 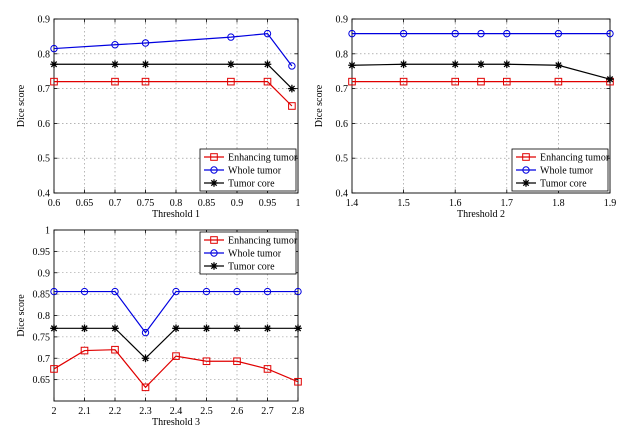 What do you see at coordinates (115, 411) in the screenshot?
I see `x-tick-label: 2.2` at bounding box center [115, 411].